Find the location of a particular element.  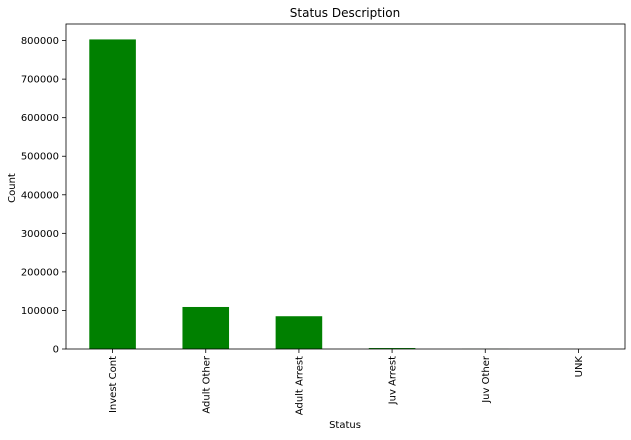

x-tick-label: Invest Cont is located at coordinates (113, 384).